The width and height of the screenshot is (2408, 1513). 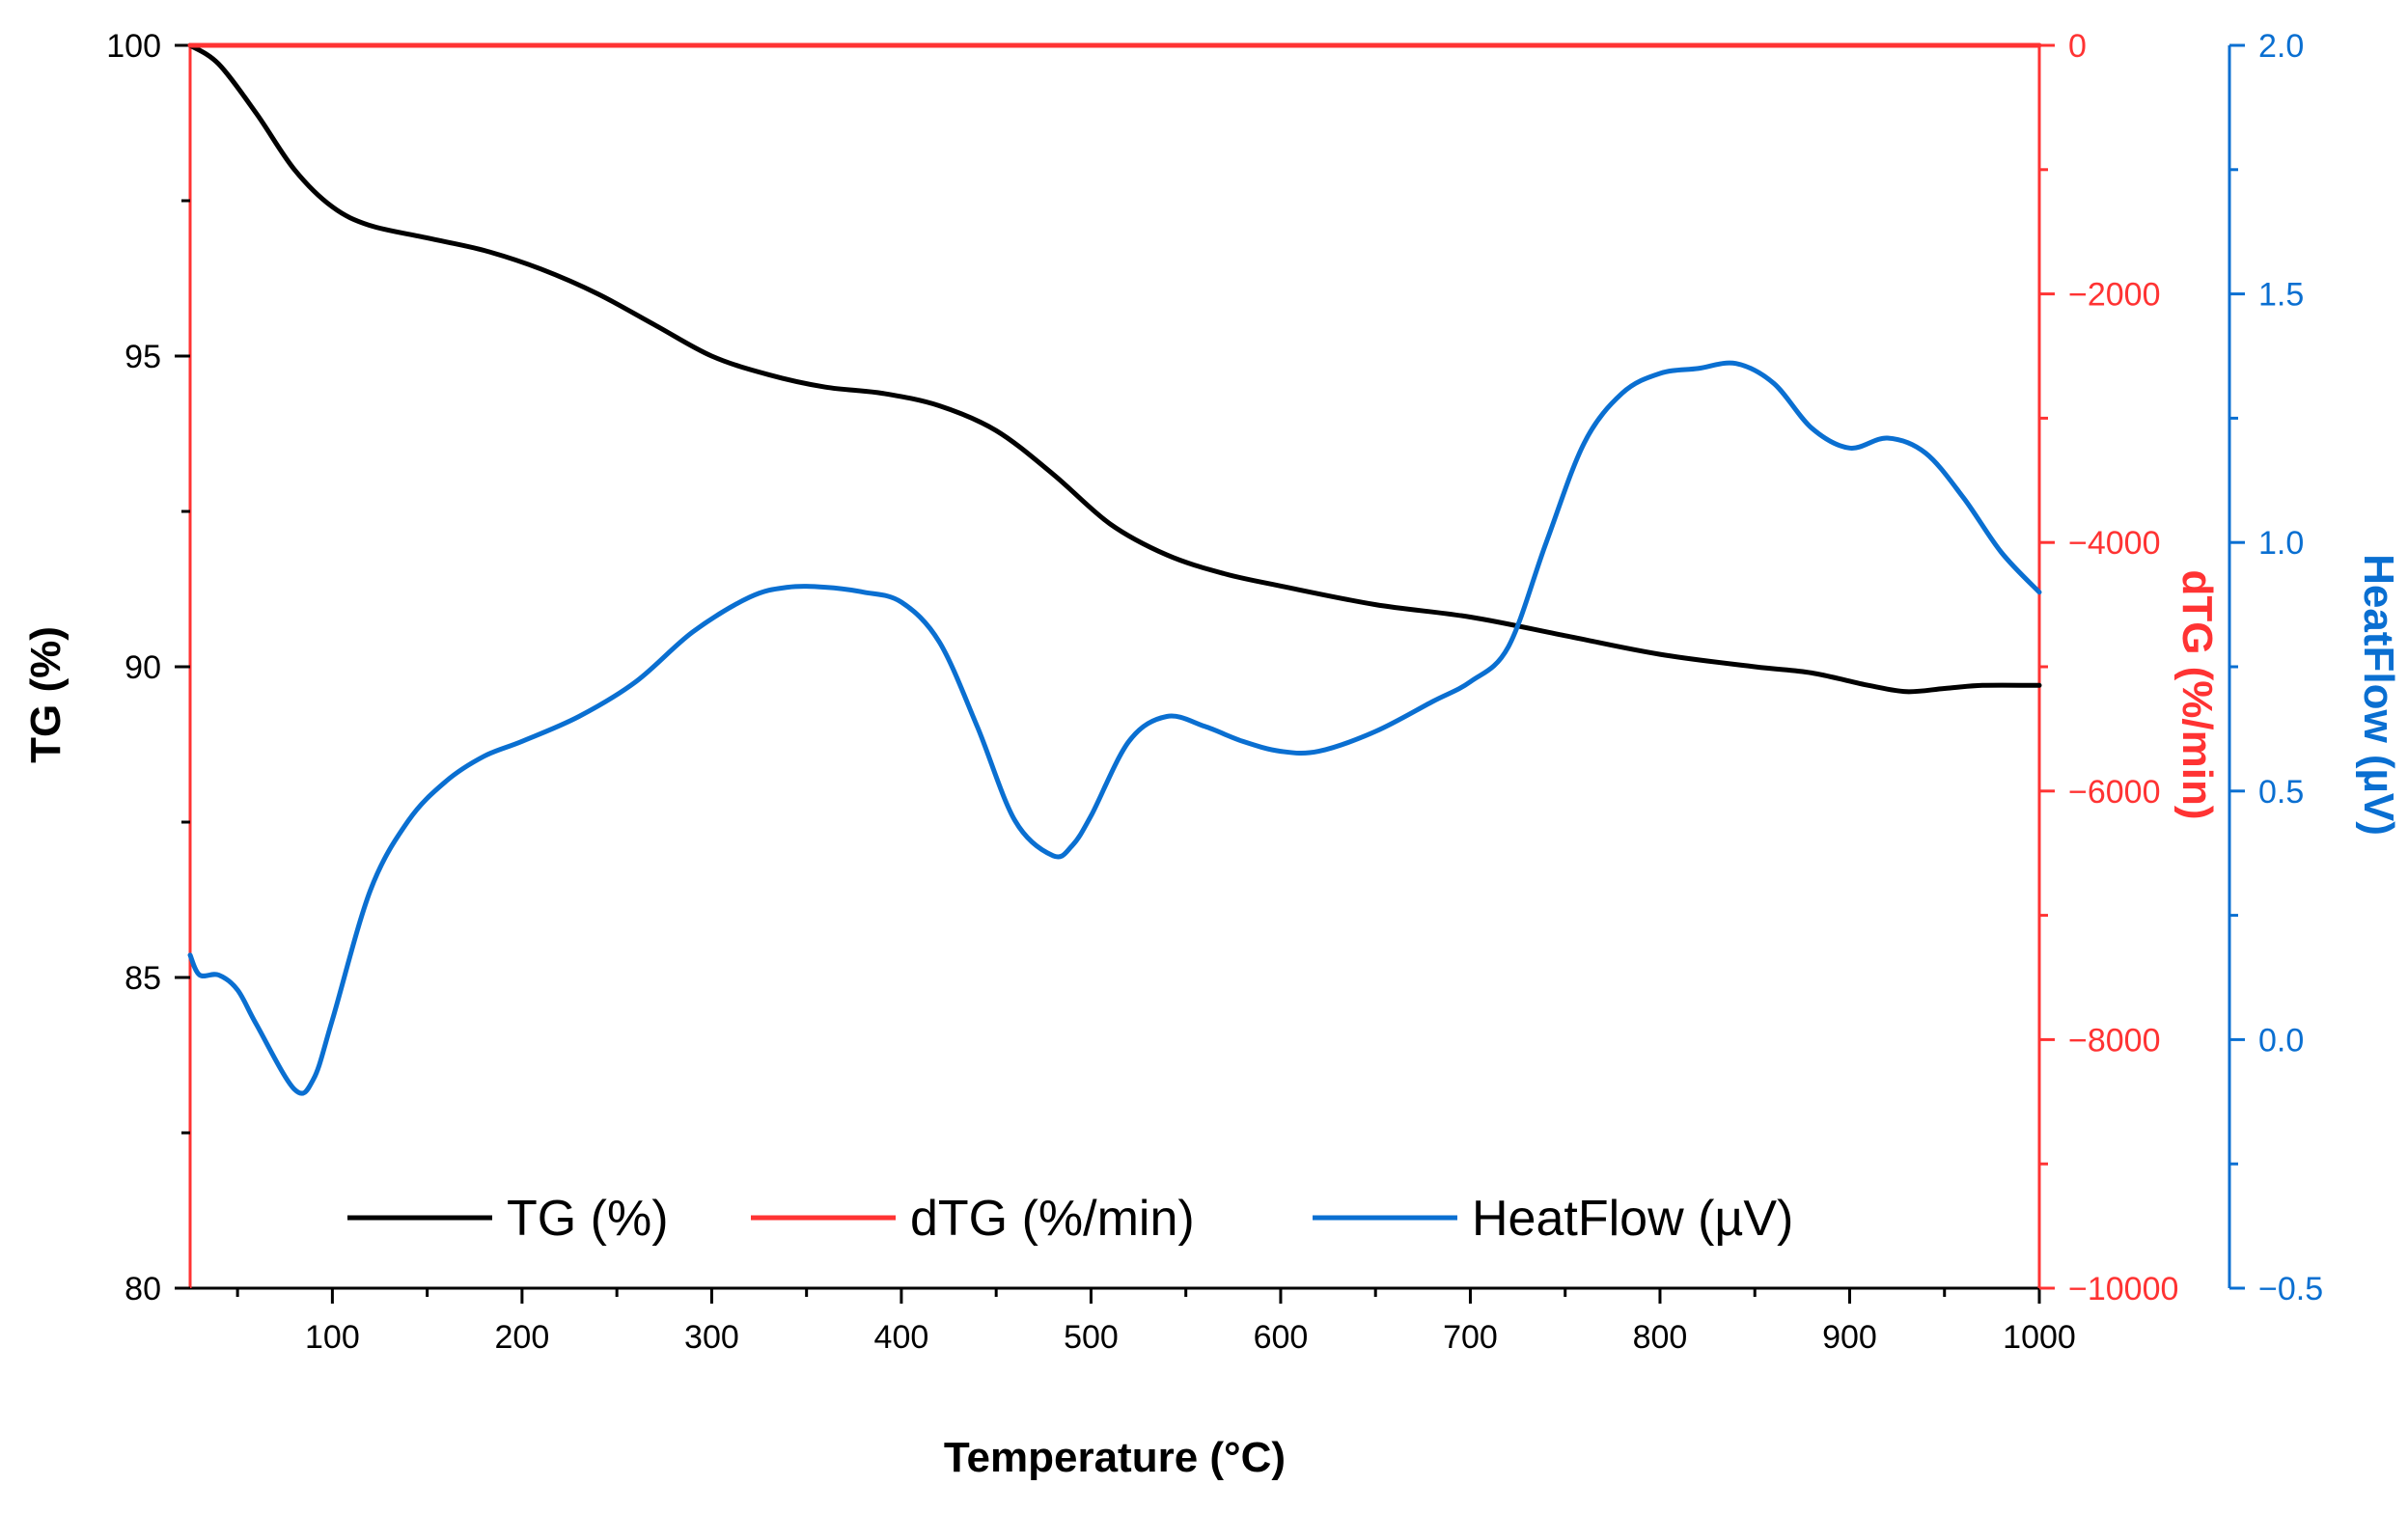 What do you see at coordinates (588, 1219) in the screenshot?
I see `legend-label-tg: TG (%)` at bounding box center [588, 1219].